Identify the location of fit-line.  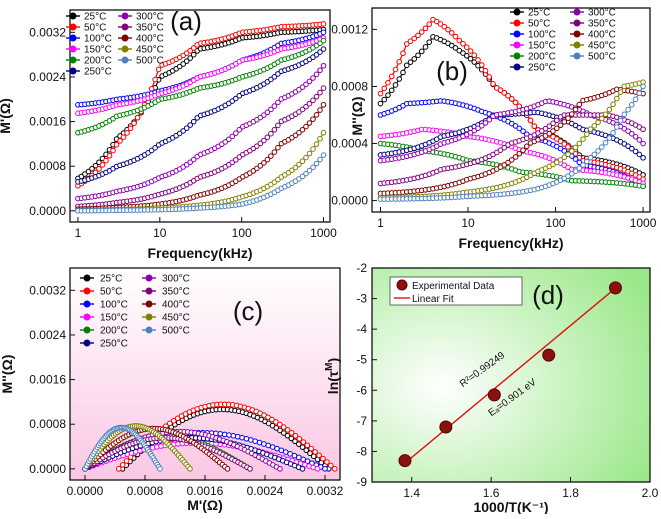
(510, 375).